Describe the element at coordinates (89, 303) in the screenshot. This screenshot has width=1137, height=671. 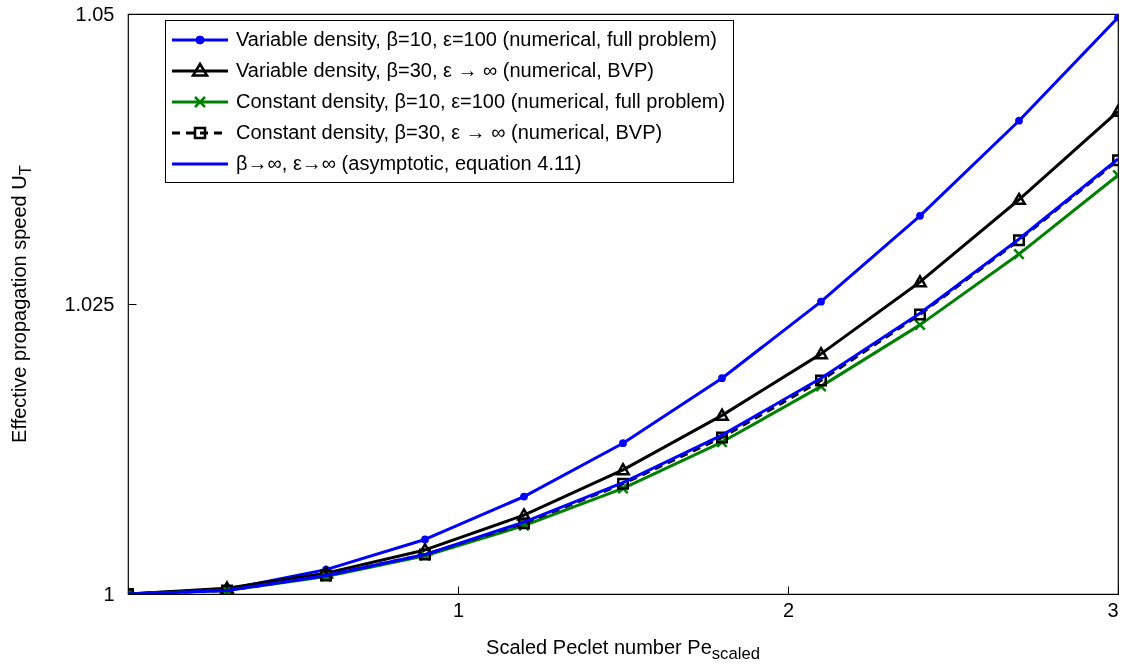
I see `y-tick-label: 1.025` at that location.